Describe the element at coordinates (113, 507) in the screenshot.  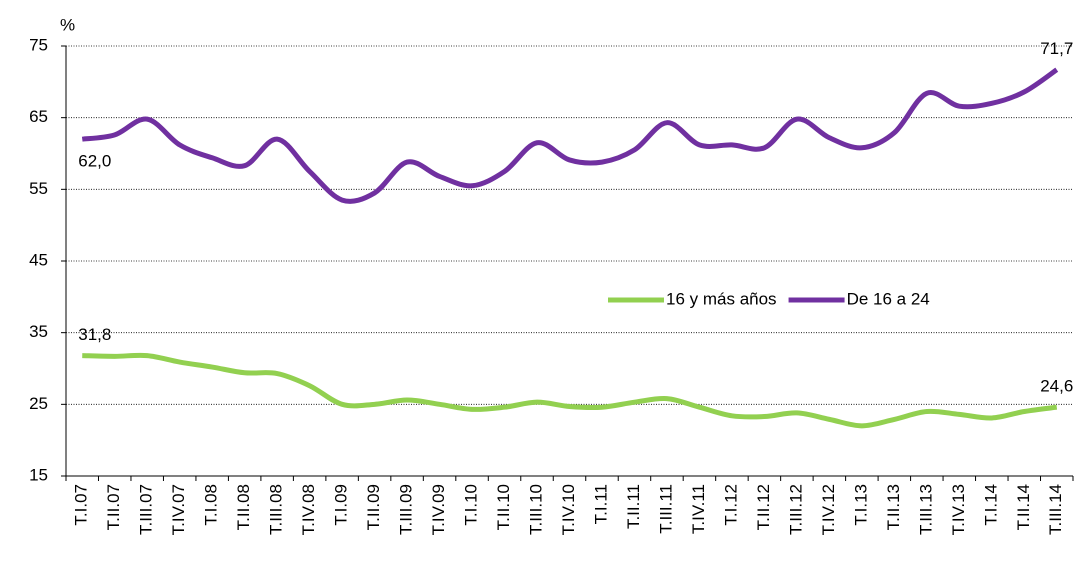
I see `x-tick-label: T.II.07` at that location.